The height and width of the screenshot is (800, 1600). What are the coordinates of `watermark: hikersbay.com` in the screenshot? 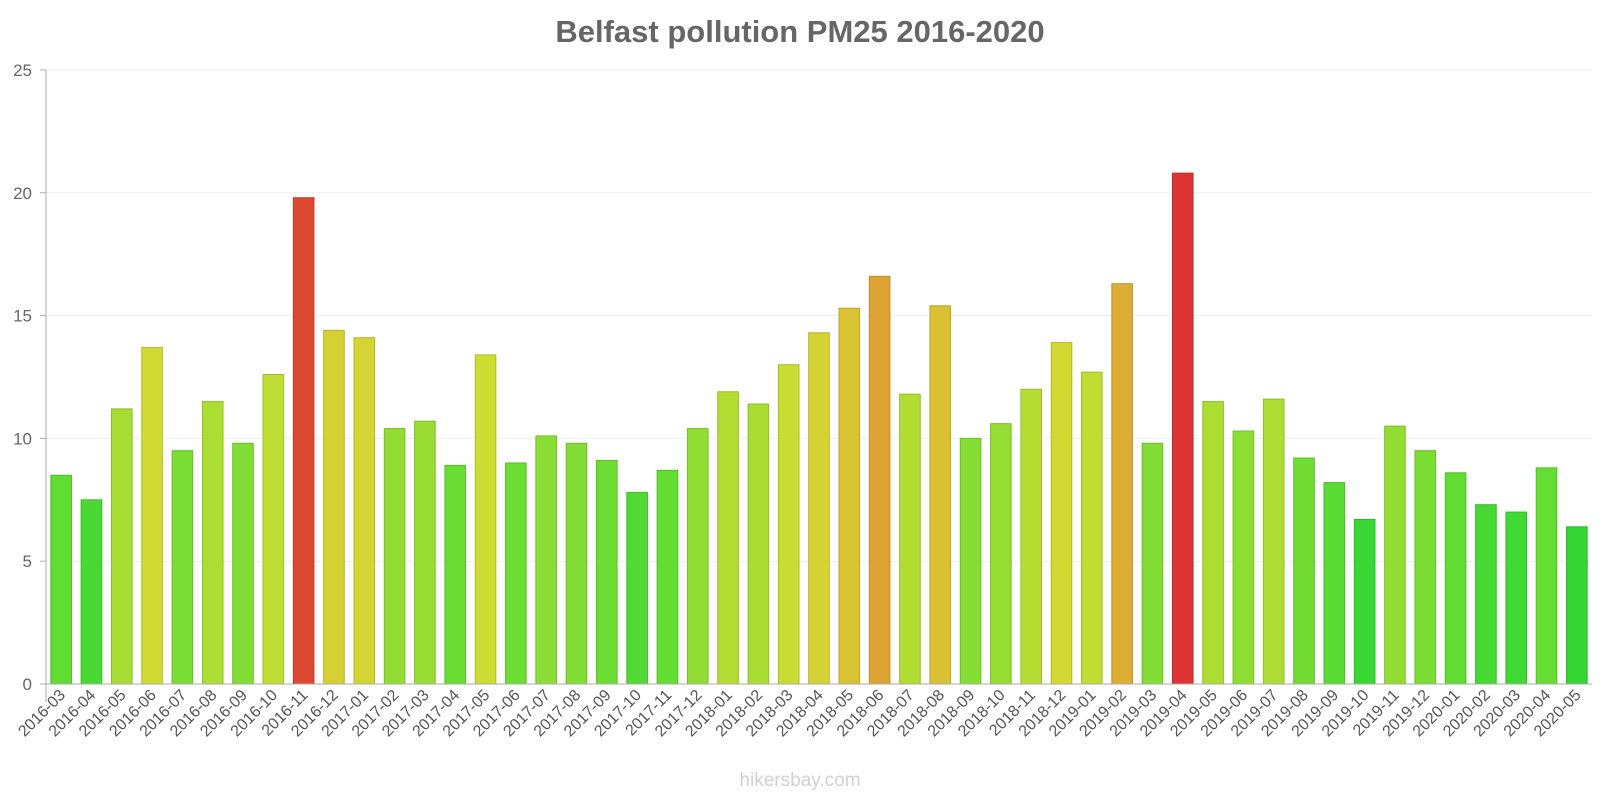 It's located at (800, 780).